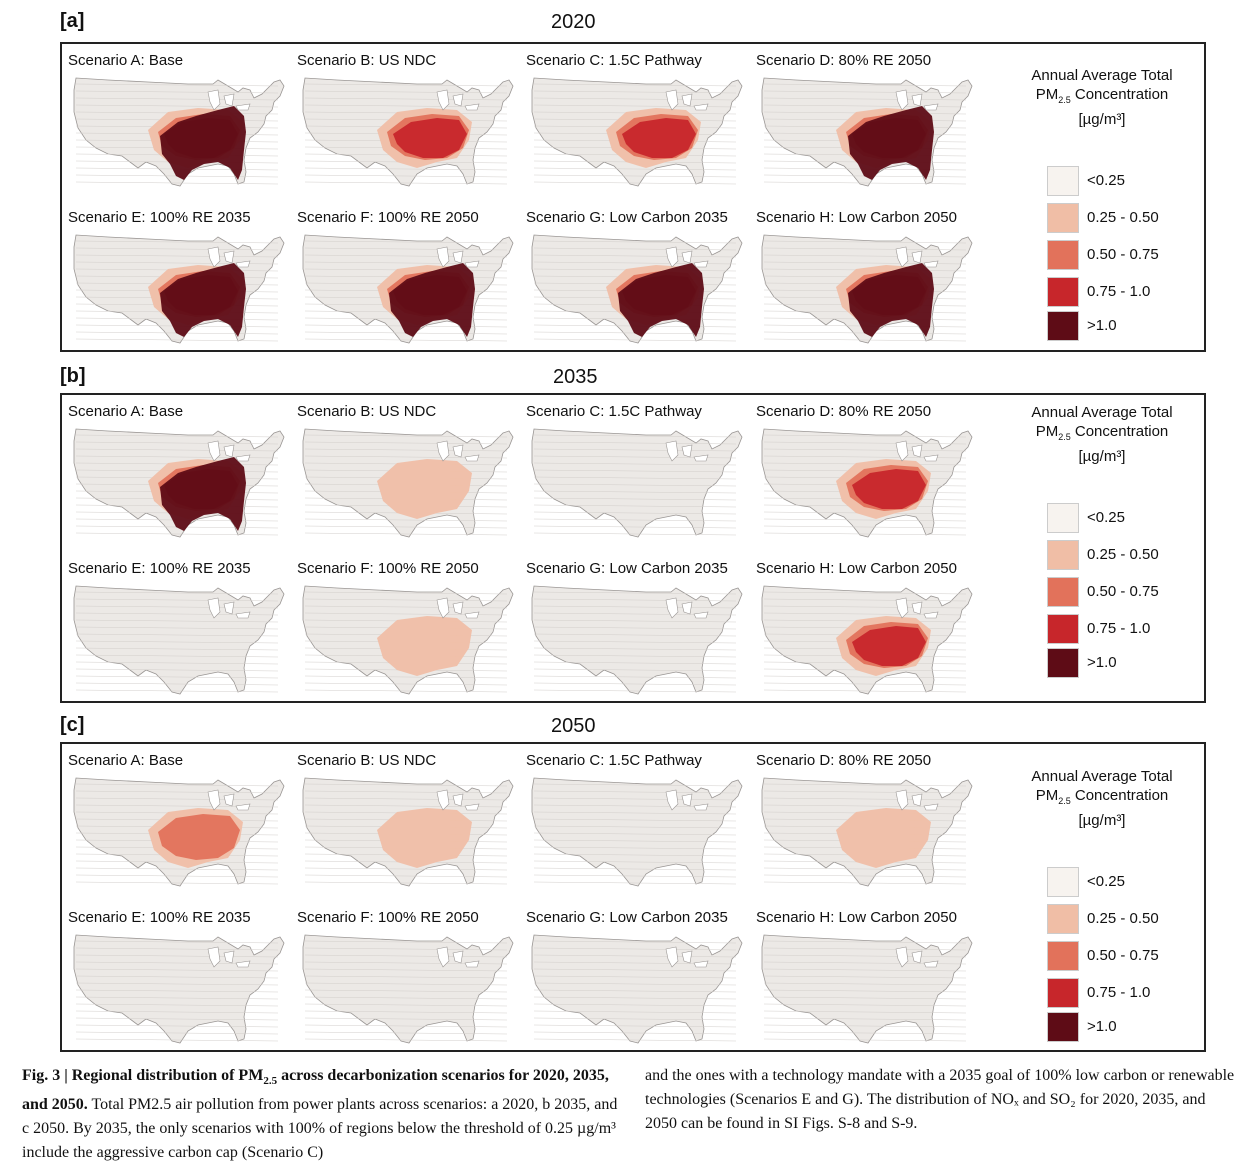  What do you see at coordinates (388, 917) in the screenshot?
I see `scenario-title: Scenario F: 100% RE 2050` at bounding box center [388, 917].